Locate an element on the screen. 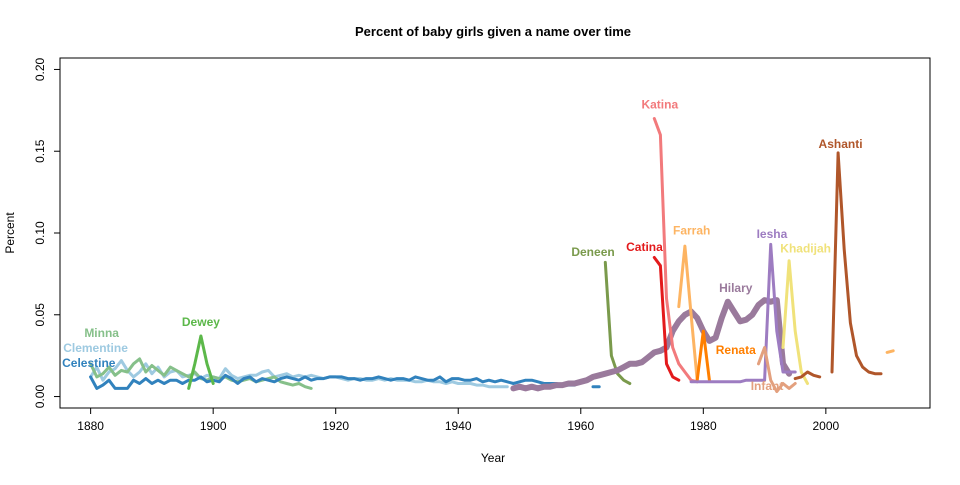  y-tick-label: 0.05 is located at coordinates (40, 315).